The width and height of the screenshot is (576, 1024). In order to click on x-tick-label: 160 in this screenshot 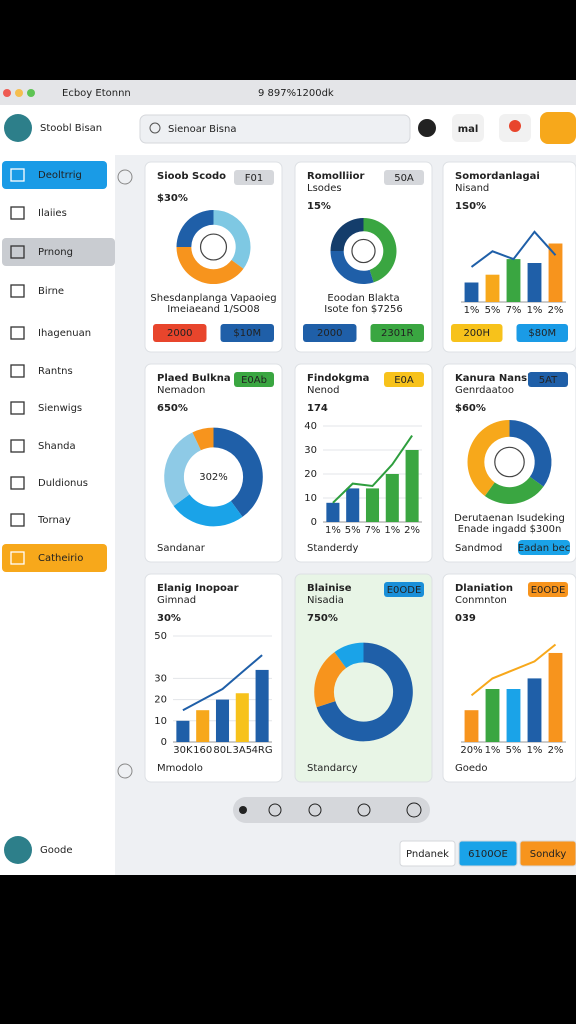, I will do `click(202, 750)`.